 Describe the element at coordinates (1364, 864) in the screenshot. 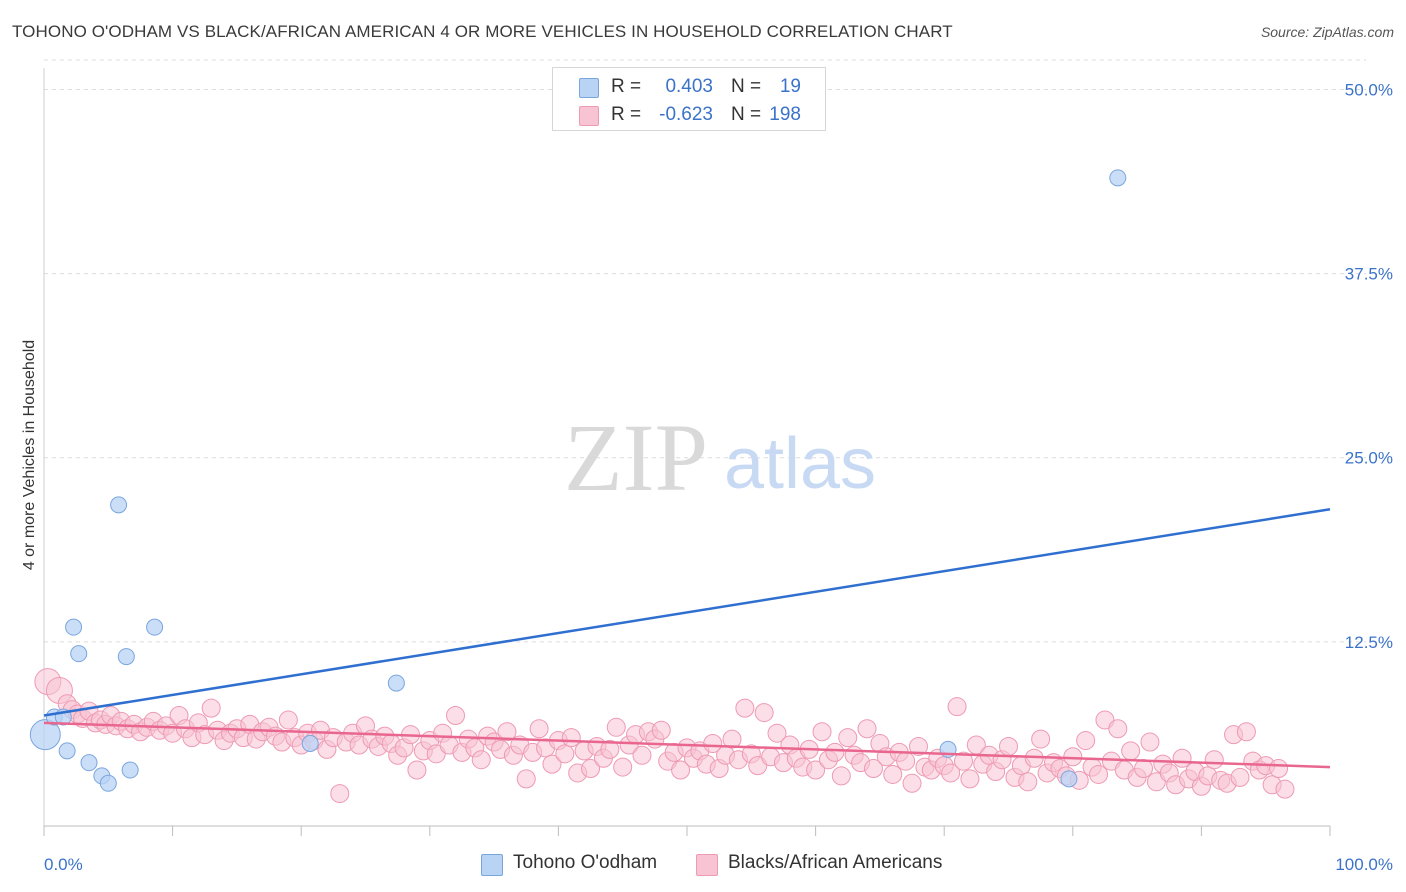

I see `x-tick-label: 100.0%` at that location.